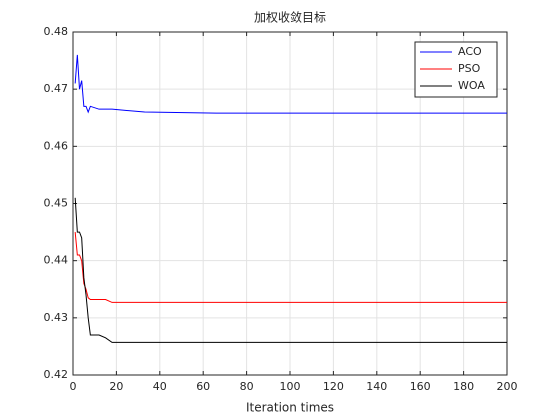 This screenshot has height=420, width=560. What do you see at coordinates (73, 386) in the screenshot?
I see `x-tick-label: 0` at bounding box center [73, 386].